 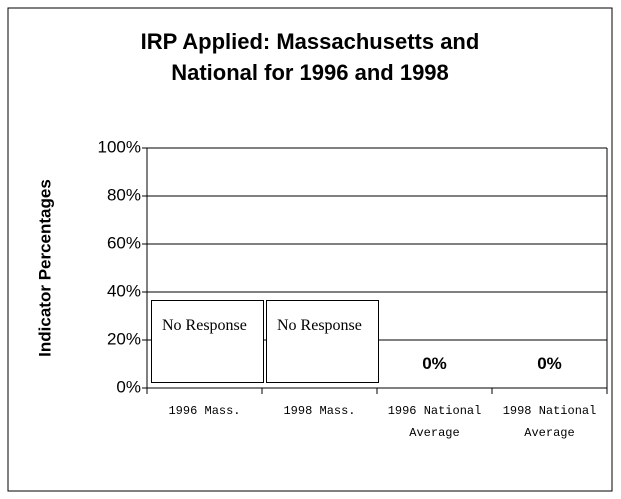 What do you see at coordinates (549, 422) in the screenshot?
I see `x-tick-label: 1998 National Average` at bounding box center [549, 422].